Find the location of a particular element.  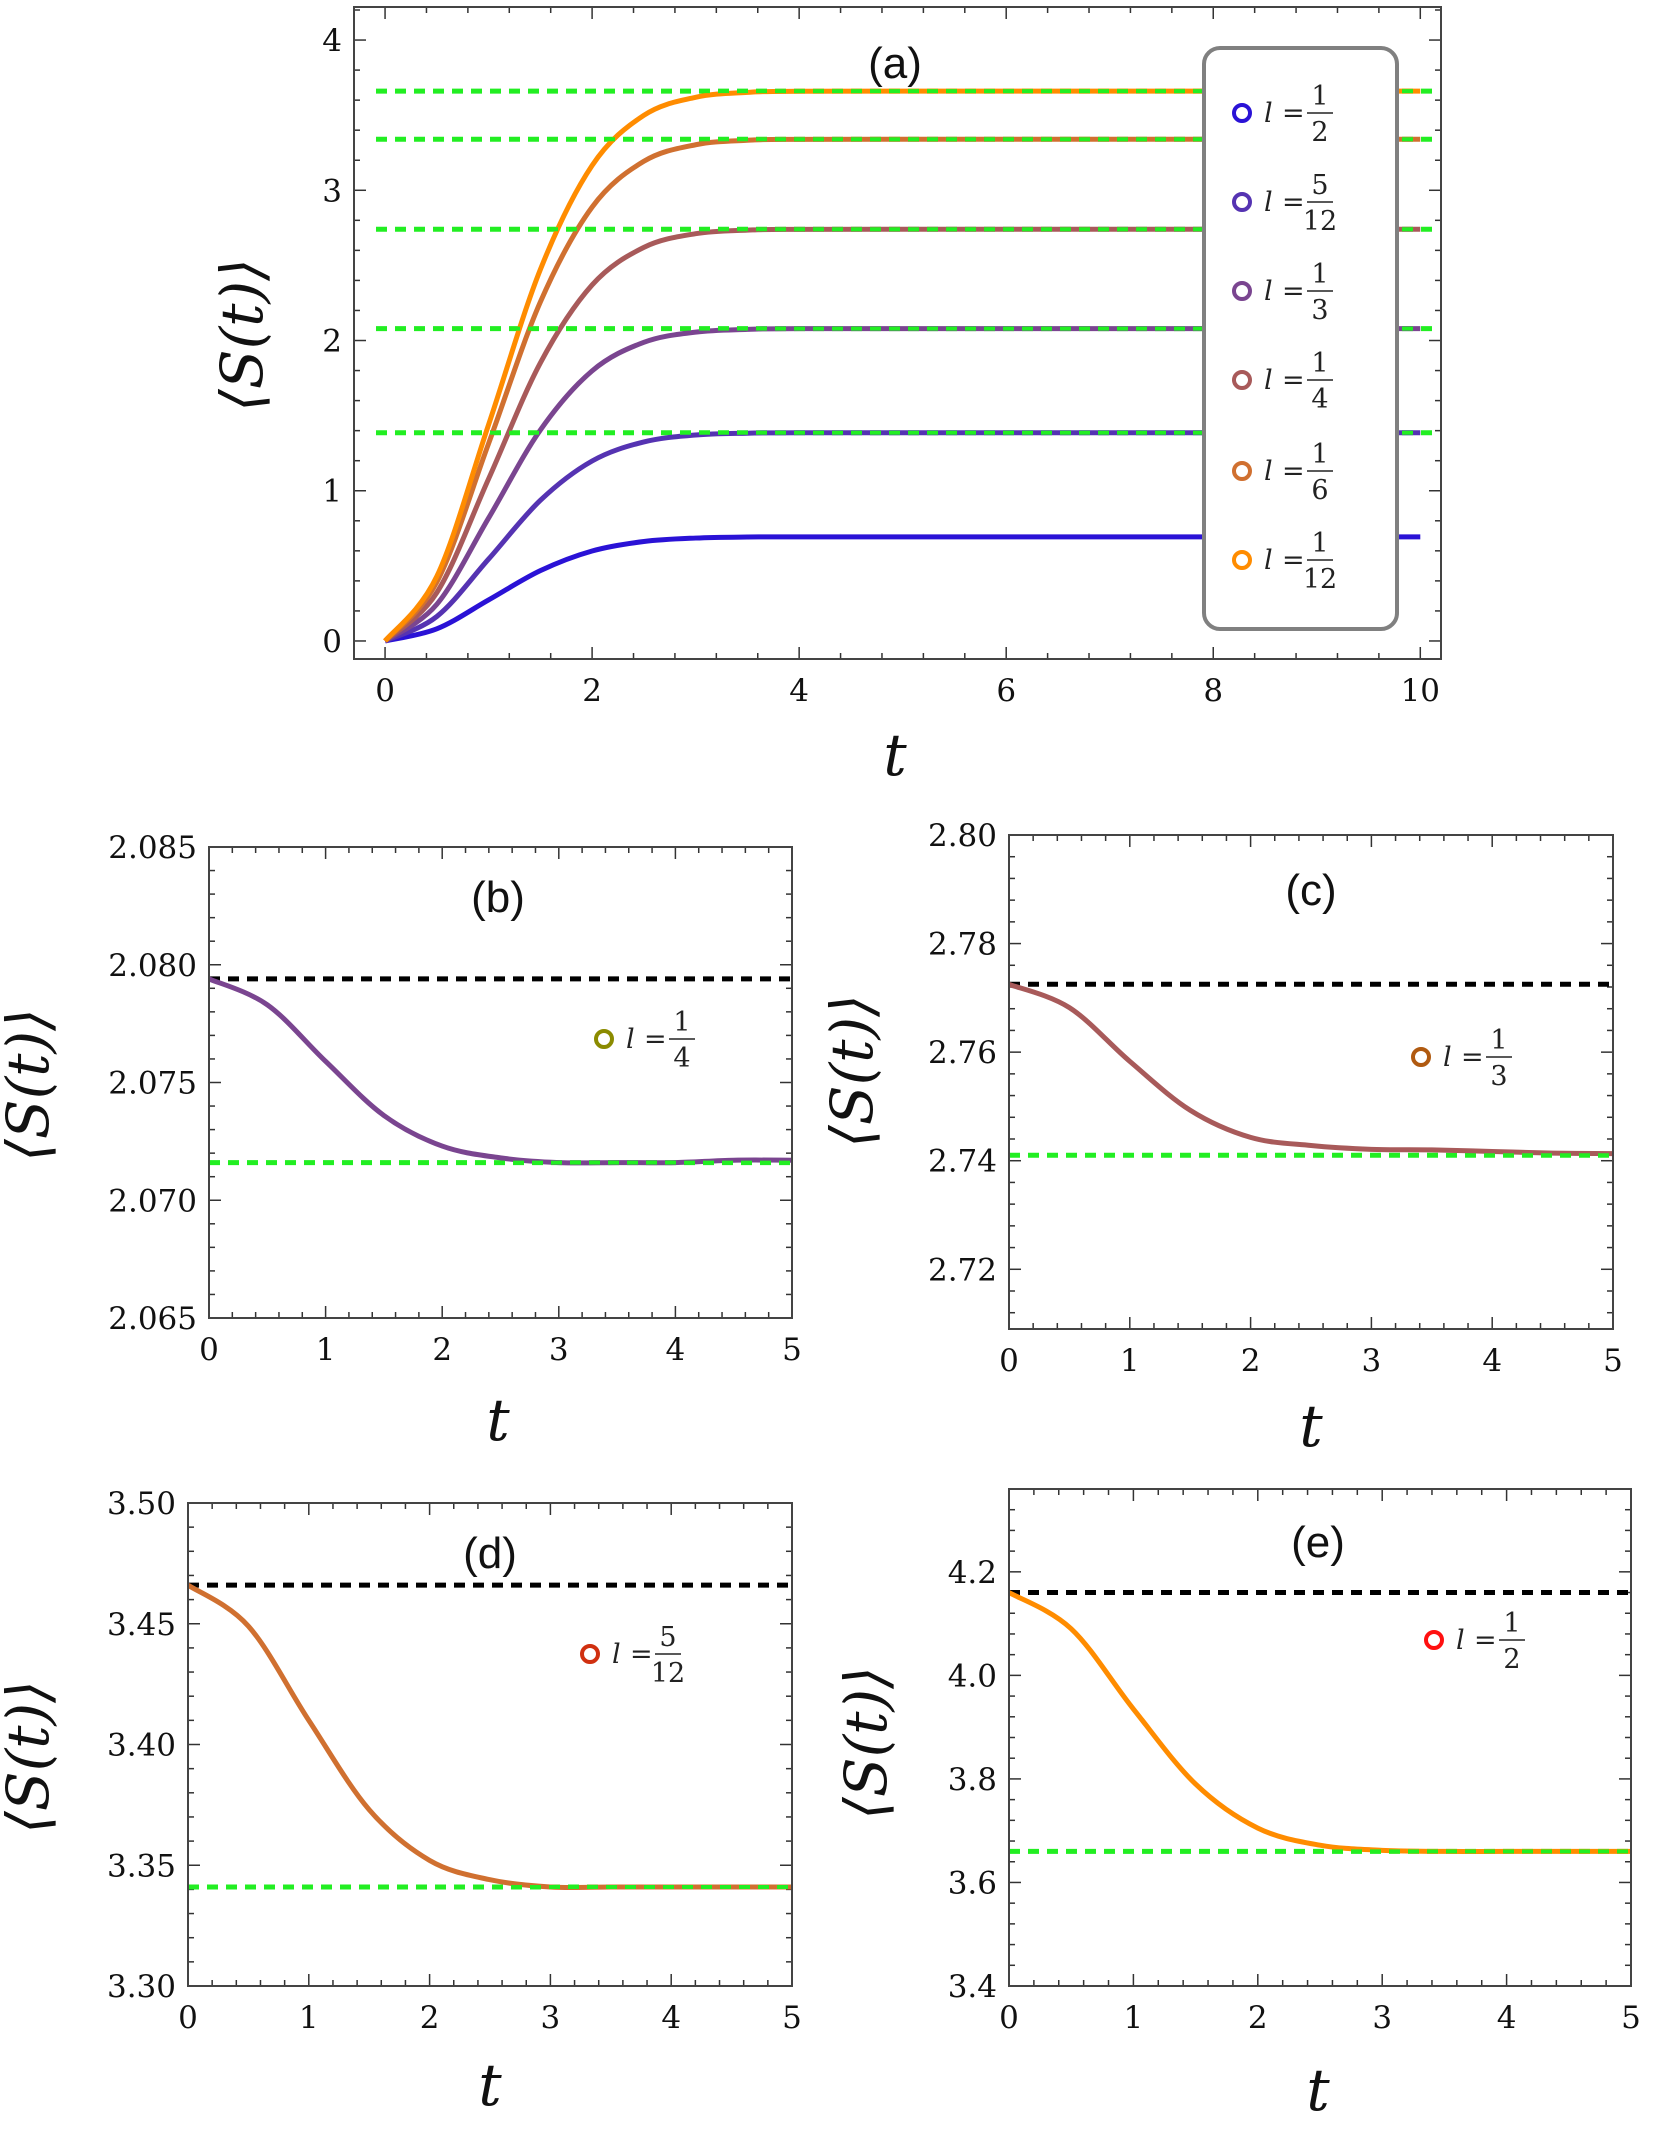

y-tick-label: 3.40 is located at coordinates (141, 1746).